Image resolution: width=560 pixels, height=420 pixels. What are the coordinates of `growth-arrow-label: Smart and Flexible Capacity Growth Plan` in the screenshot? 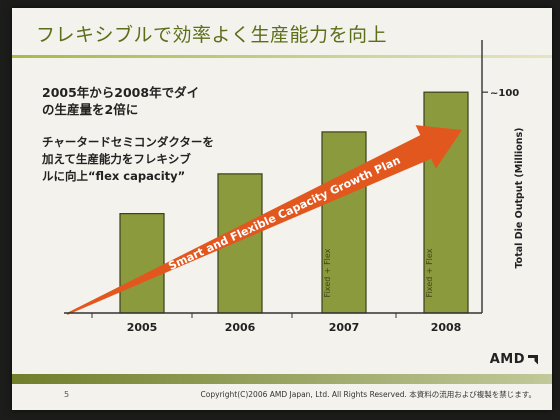 It's located at (284, 213).